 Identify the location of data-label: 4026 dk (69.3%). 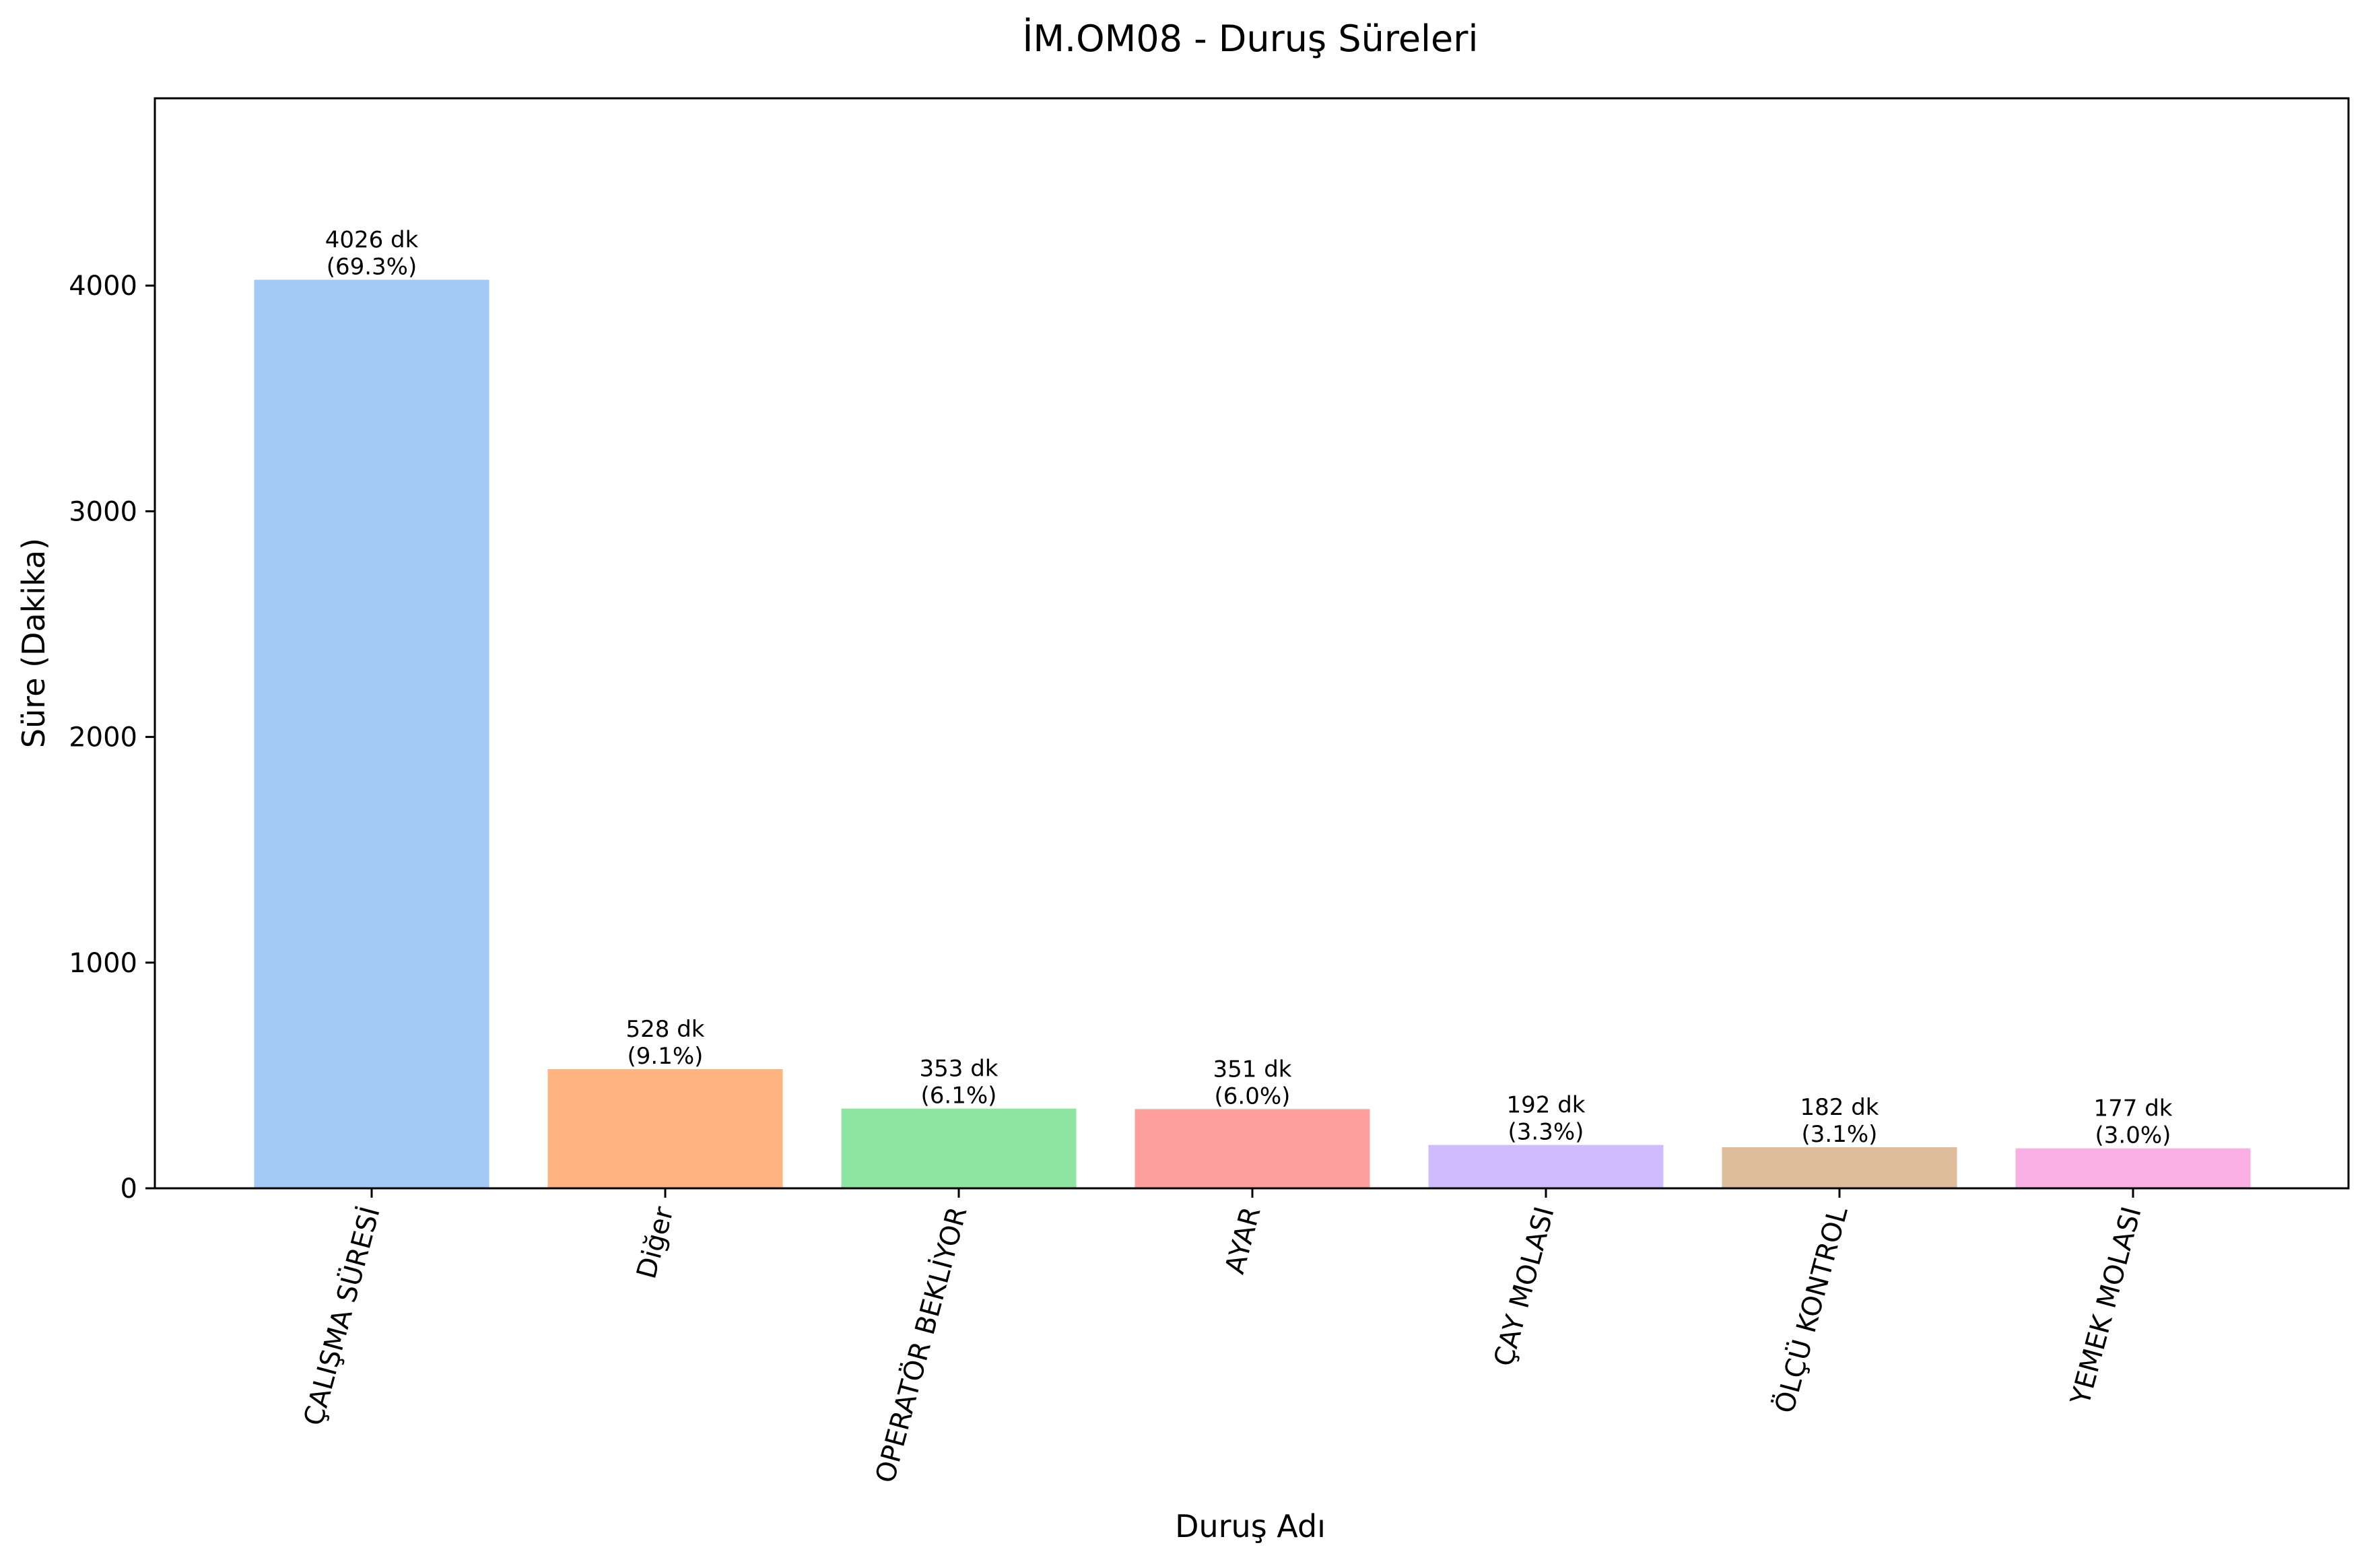
(372, 253).